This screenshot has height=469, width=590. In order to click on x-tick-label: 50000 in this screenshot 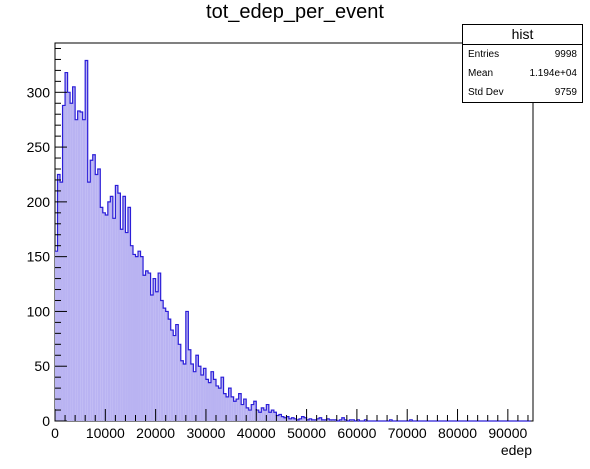, I will do `click(306, 433)`.